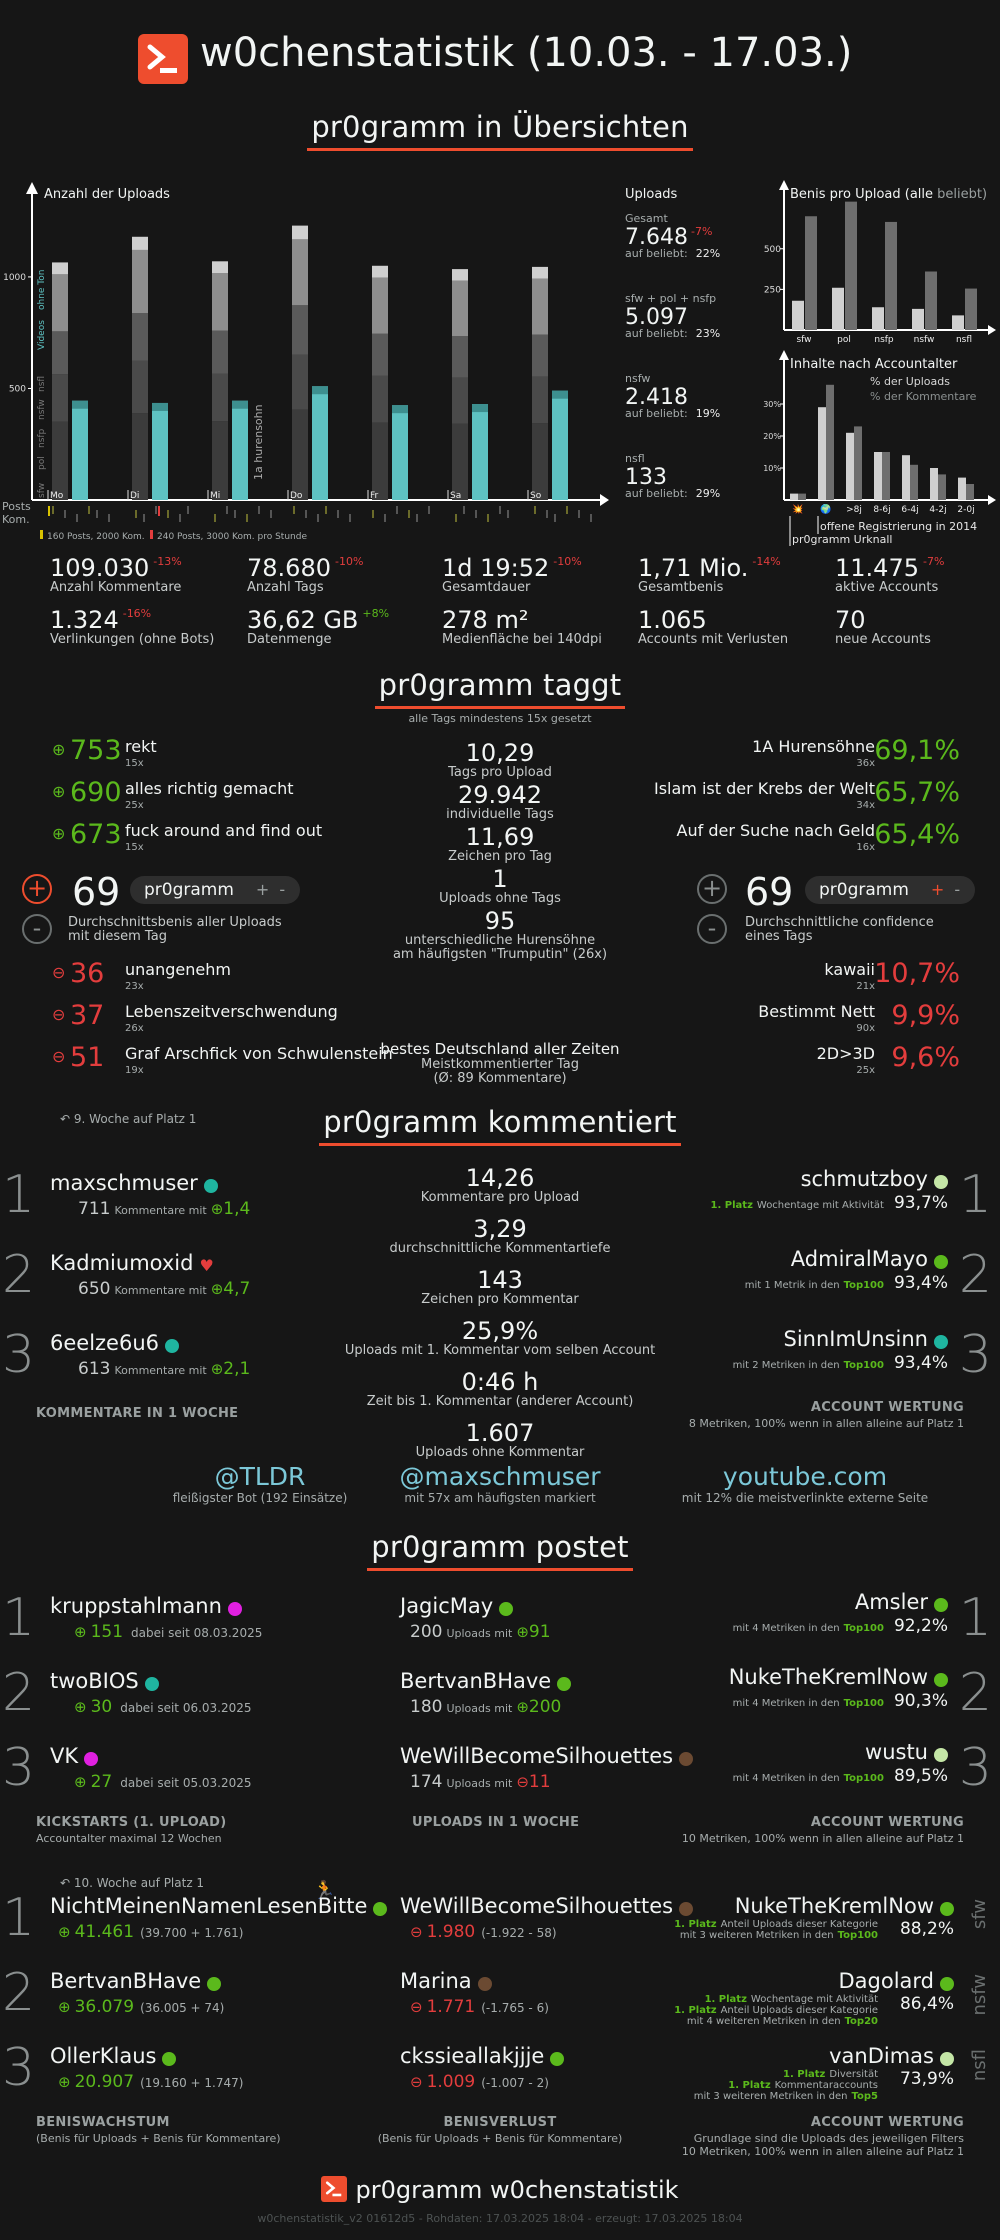 This screenshot has height=2240, width=1000. I want to click on username-link: AdmiralMayo, so click(859, 1259).